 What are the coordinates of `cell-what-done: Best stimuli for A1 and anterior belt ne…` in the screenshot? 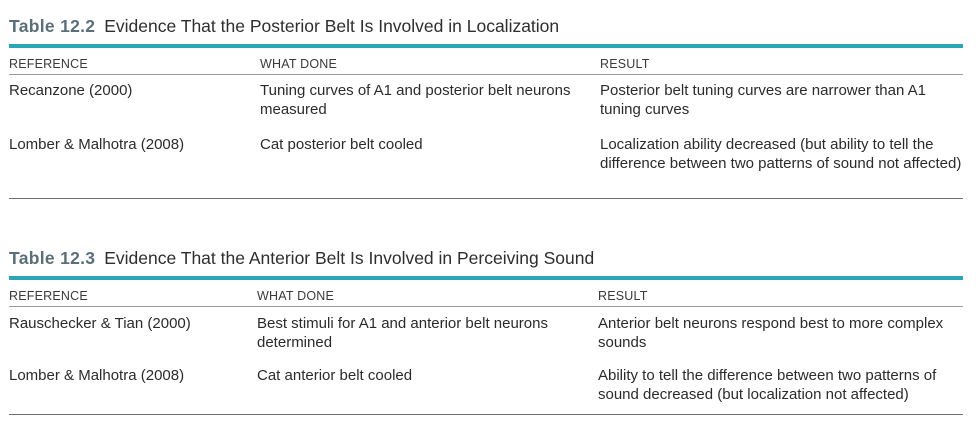 It's located at (402, 333).